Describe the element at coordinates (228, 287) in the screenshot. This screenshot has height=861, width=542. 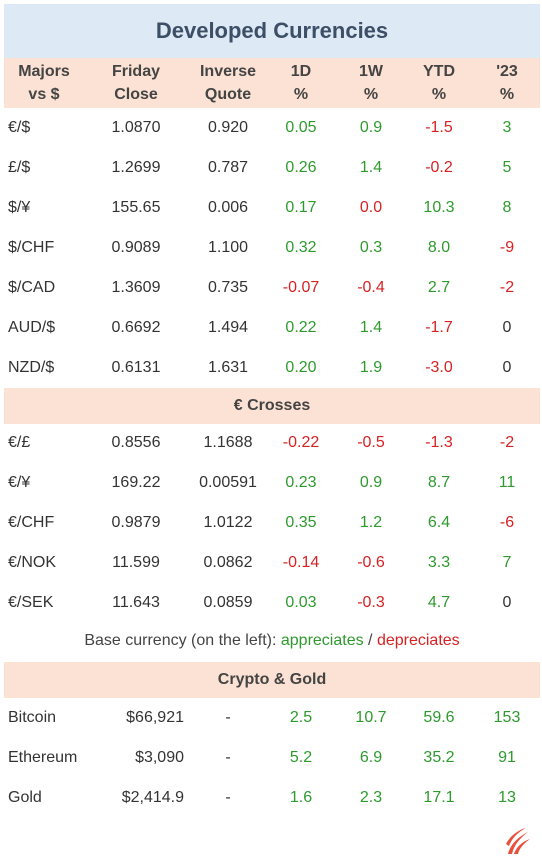
I see `cell-inverse: 0.735` at that location.